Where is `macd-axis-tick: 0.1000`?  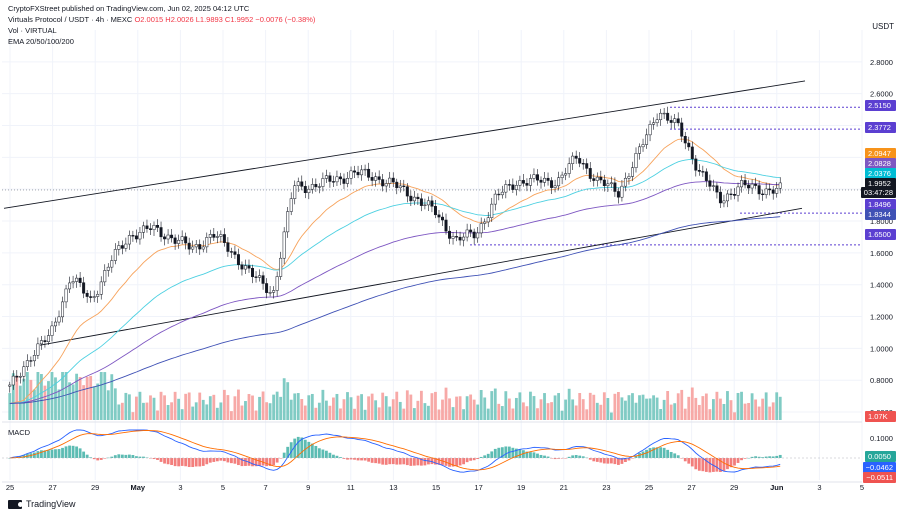 macd-axis-tick: 0.1000 is located at coordinates (881, 438).